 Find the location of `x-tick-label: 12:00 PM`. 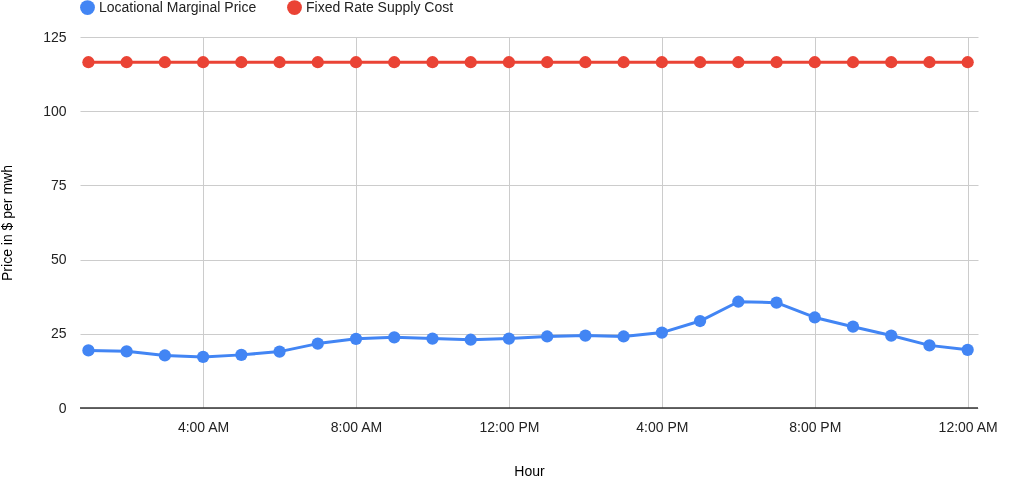

x-tick-label: 12:00 PM is located at coordinates (509, 426).